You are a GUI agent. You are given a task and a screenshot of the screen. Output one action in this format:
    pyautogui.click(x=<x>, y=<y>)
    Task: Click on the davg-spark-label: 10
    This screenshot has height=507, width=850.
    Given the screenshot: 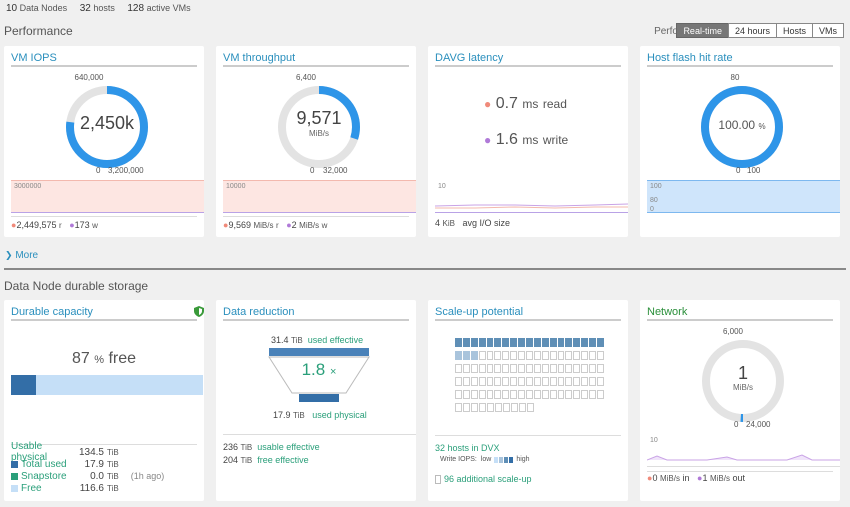 What is the action you would take?
    pyautogui.click(x=442, y=186)
    